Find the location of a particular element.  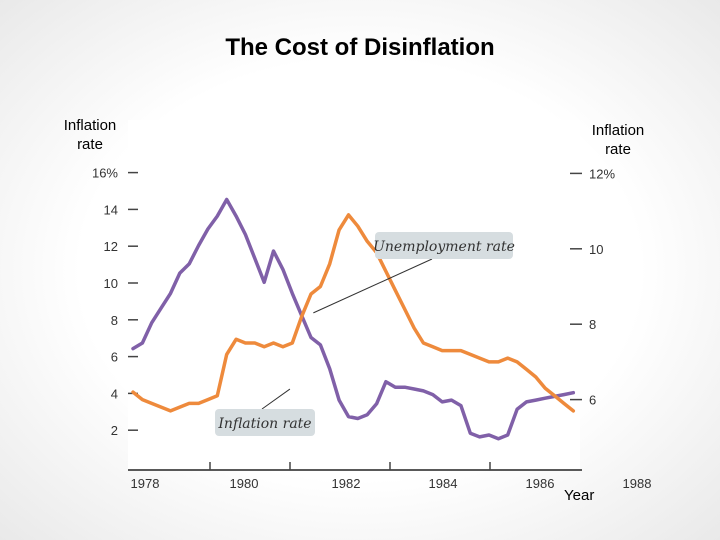

chart-title: The Cost of Disinflation is located at coordinates (360, 47).